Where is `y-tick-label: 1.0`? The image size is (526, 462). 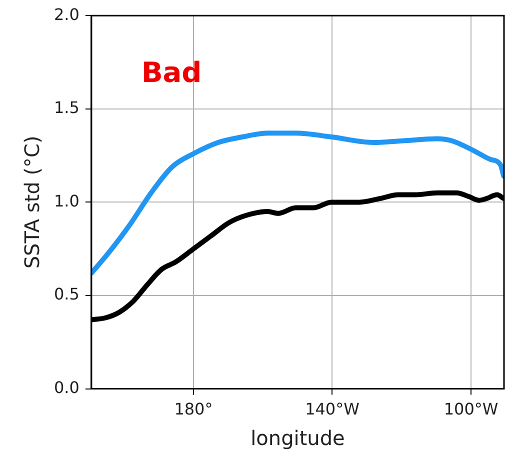
y-tick-label: 1.0 is located at coordinates (67, 200).